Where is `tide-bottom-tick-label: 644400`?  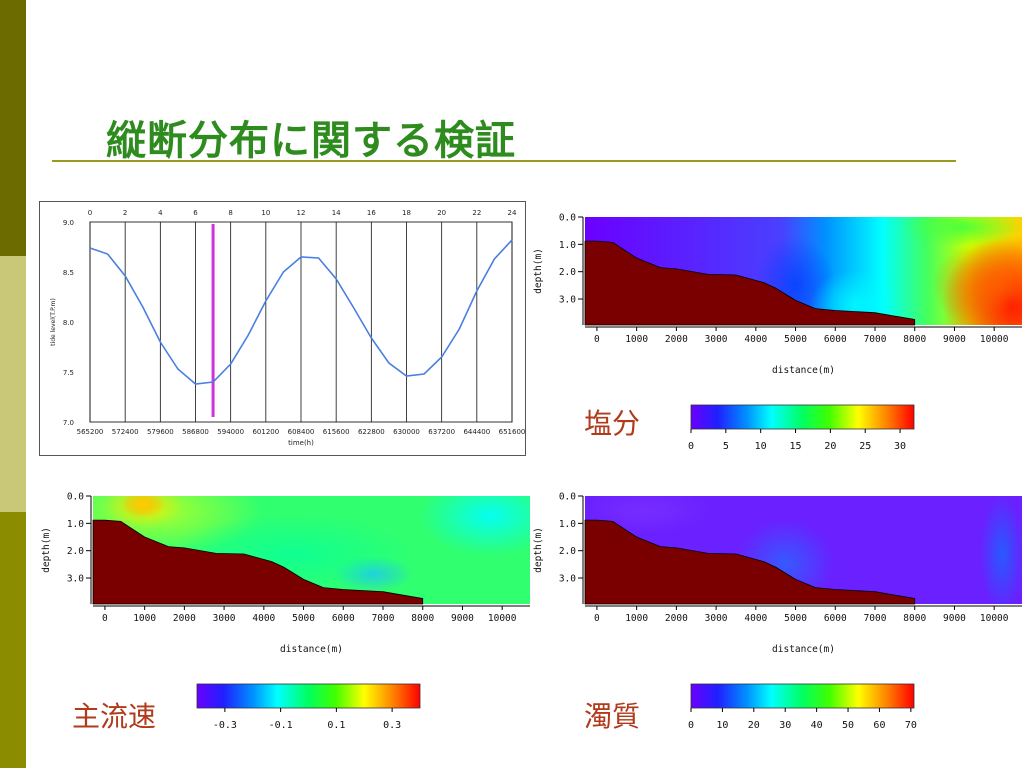
tide-bottom-tick-label: 644400 is located at coordinates (476, 432).